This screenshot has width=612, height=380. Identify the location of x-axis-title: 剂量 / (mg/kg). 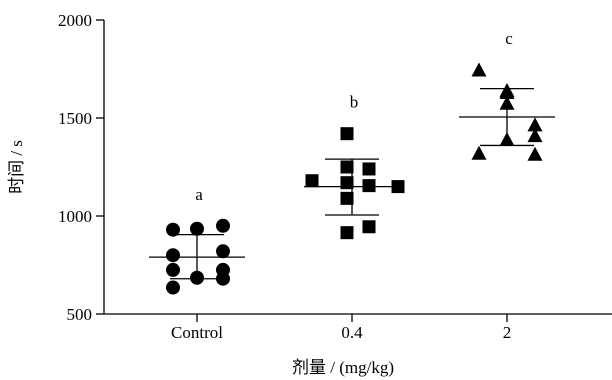
(343, 367).